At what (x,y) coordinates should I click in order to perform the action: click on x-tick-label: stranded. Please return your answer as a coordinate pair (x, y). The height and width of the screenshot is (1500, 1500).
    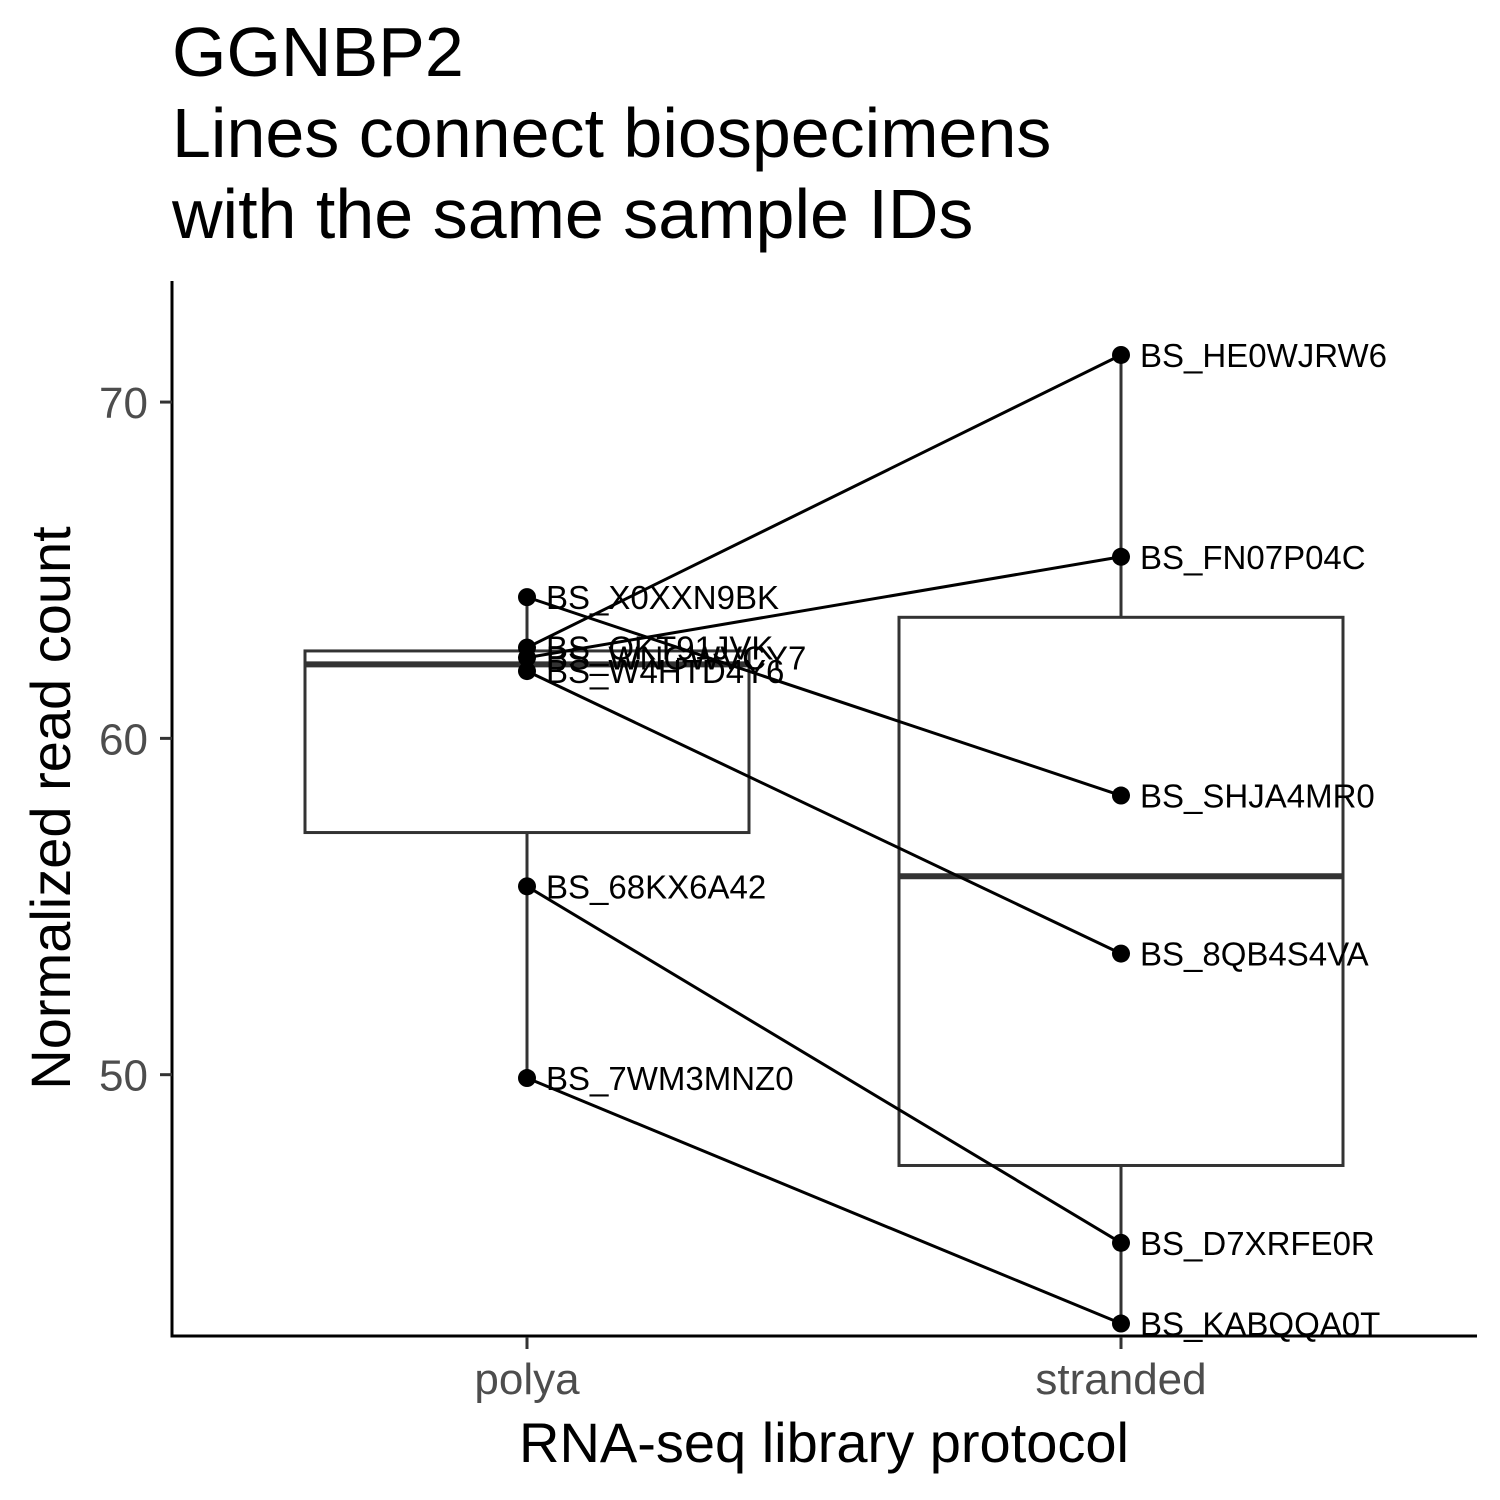
    Looking at the image, I should click on (1120, 1379).